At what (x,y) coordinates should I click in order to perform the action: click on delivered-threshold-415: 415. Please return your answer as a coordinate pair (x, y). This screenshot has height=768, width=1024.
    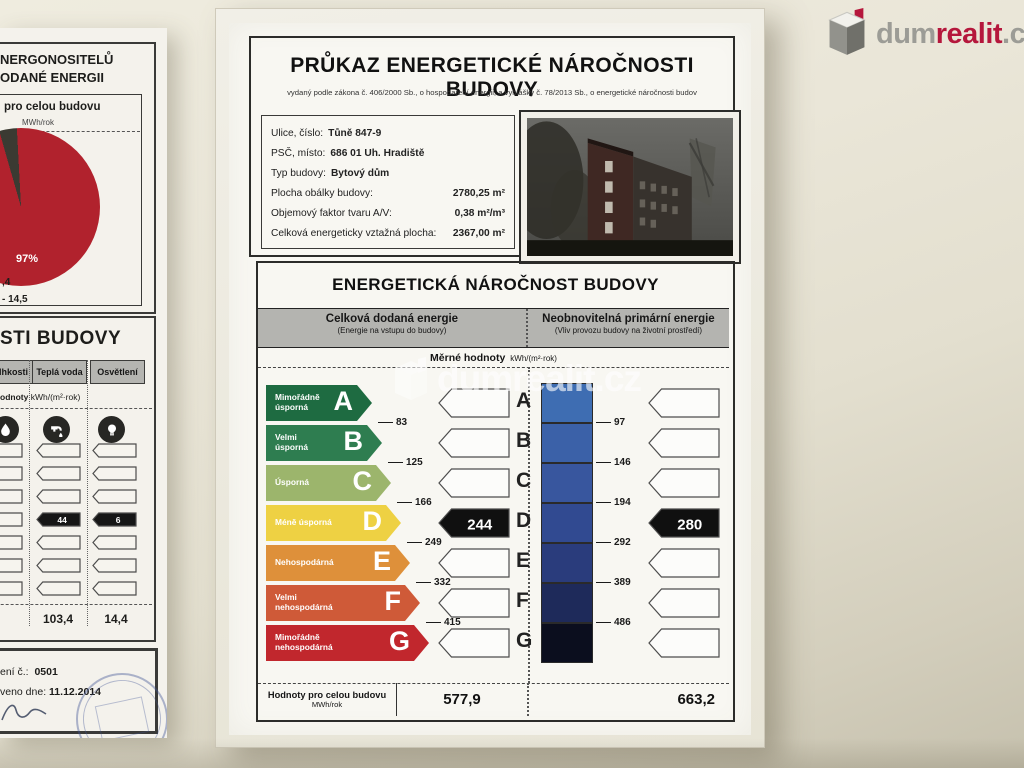
    Looking at the image, I should click on (443, 622).